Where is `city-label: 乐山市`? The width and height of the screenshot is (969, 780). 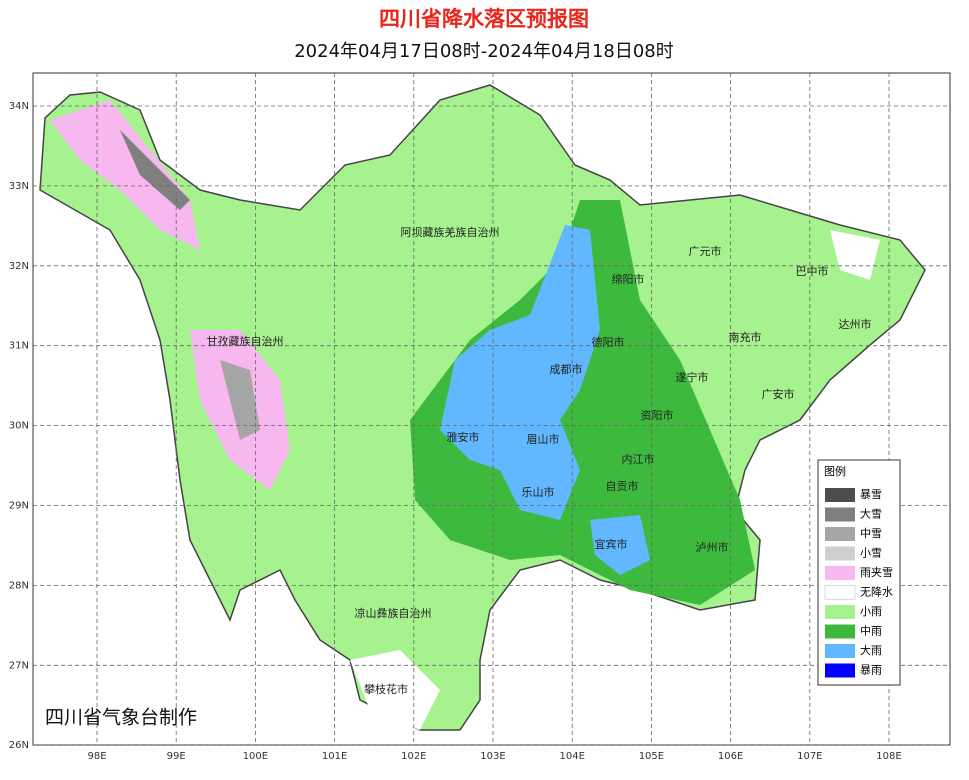 city-label: 乐山市 is located at coordinates (538, 492).